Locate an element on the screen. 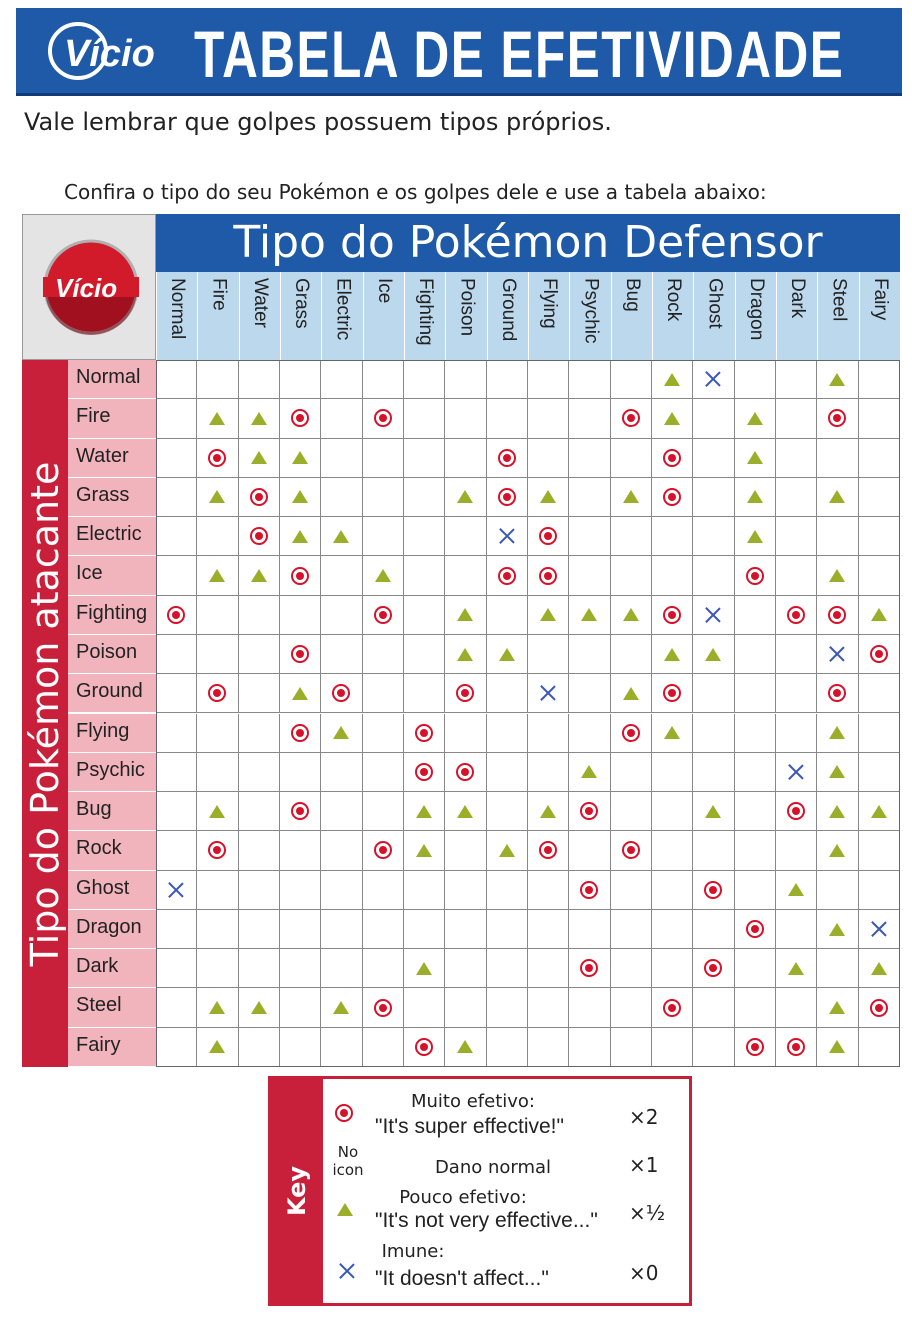 This screenshot has width=912, height=1317. col-head-poison: Poison is located at coordinates (466, 316).